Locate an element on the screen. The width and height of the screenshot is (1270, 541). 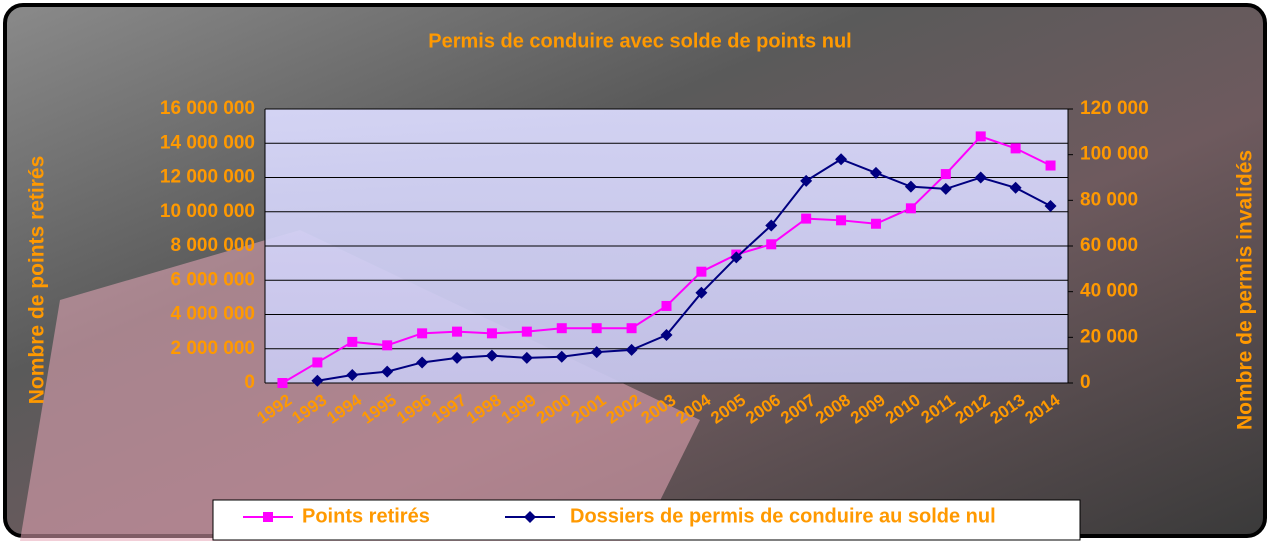
y-tick-label: 8 000 000 is located at coordinates (212, 245).